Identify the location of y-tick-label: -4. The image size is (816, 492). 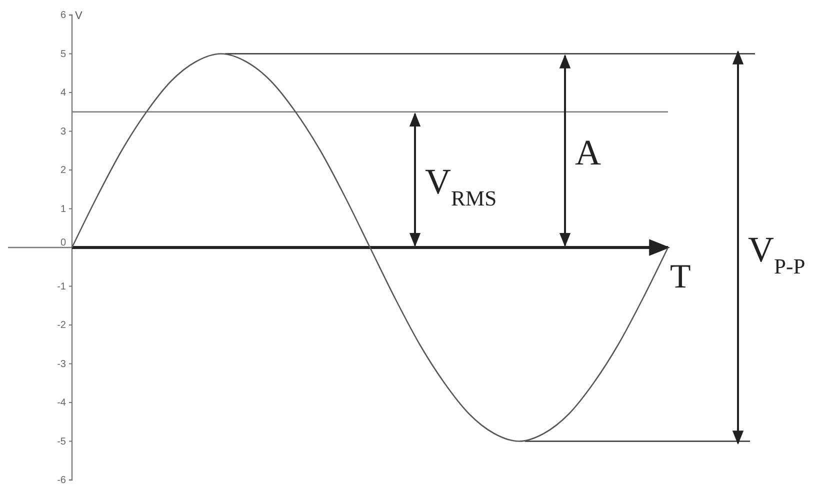
(61, 403).